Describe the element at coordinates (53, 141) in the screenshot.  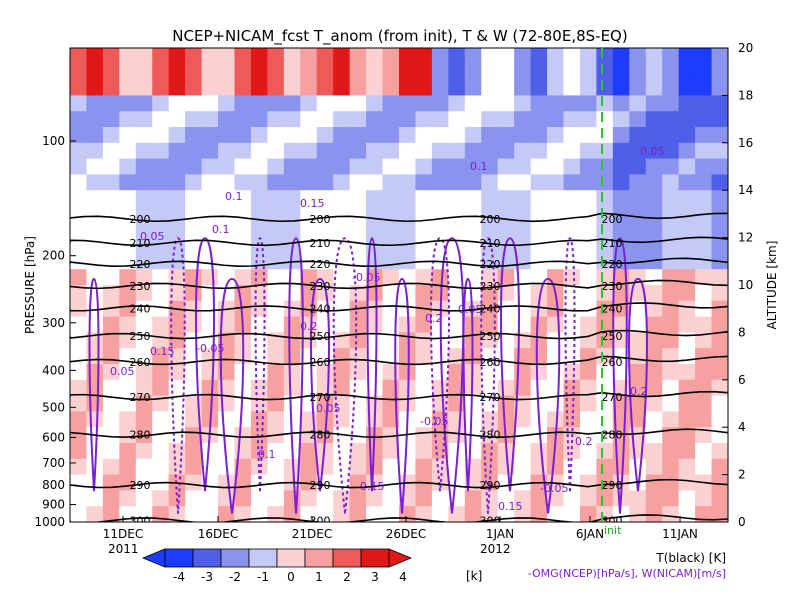
I see `pressure-tick-label: 100` at that location.